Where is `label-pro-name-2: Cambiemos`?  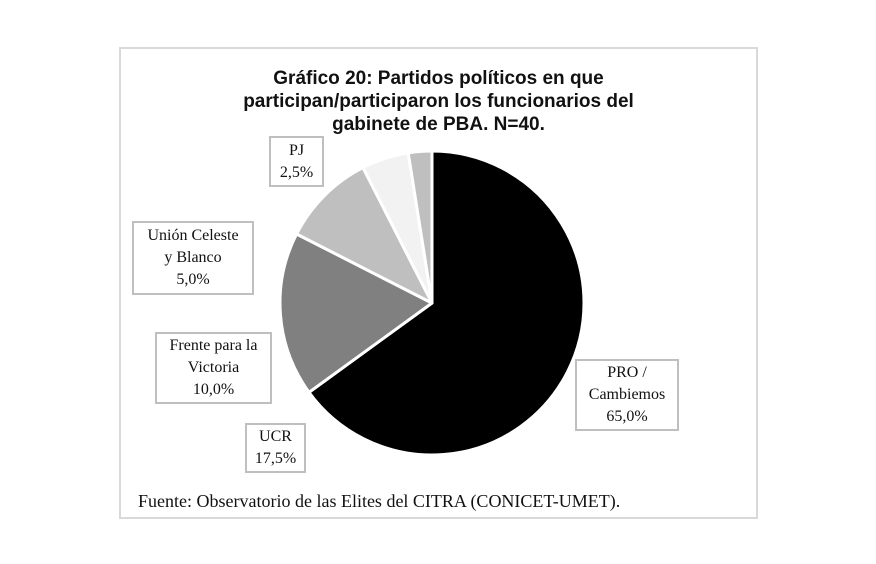 label-pro-name-2: Cambiemos is located at coordinates (627, 394).